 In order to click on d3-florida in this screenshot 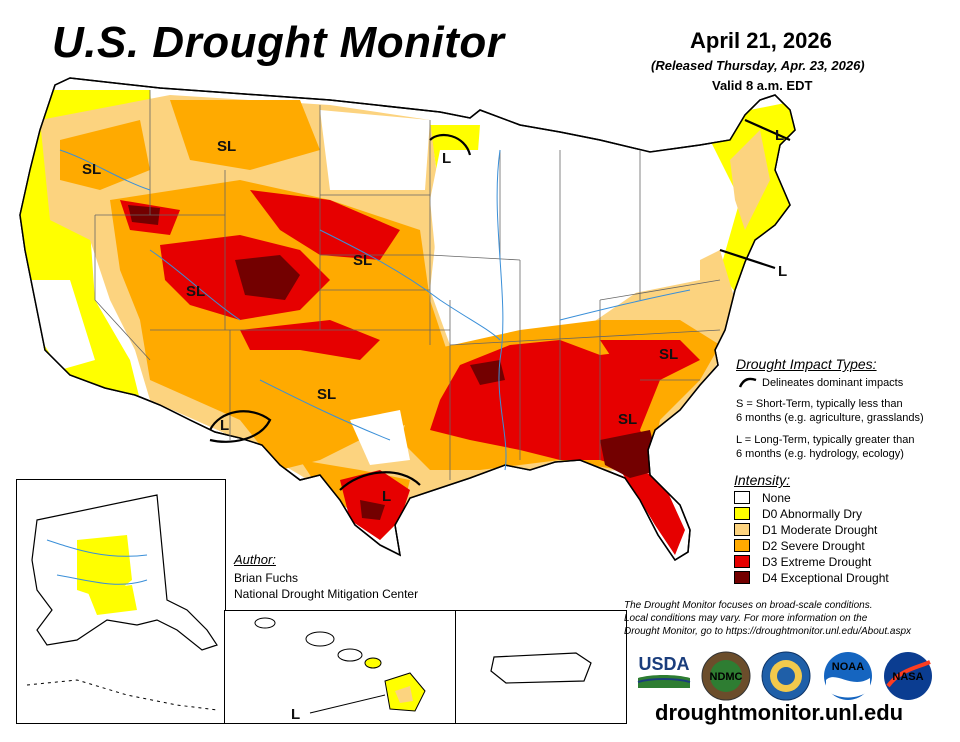, I will do `click(652, 512)`.